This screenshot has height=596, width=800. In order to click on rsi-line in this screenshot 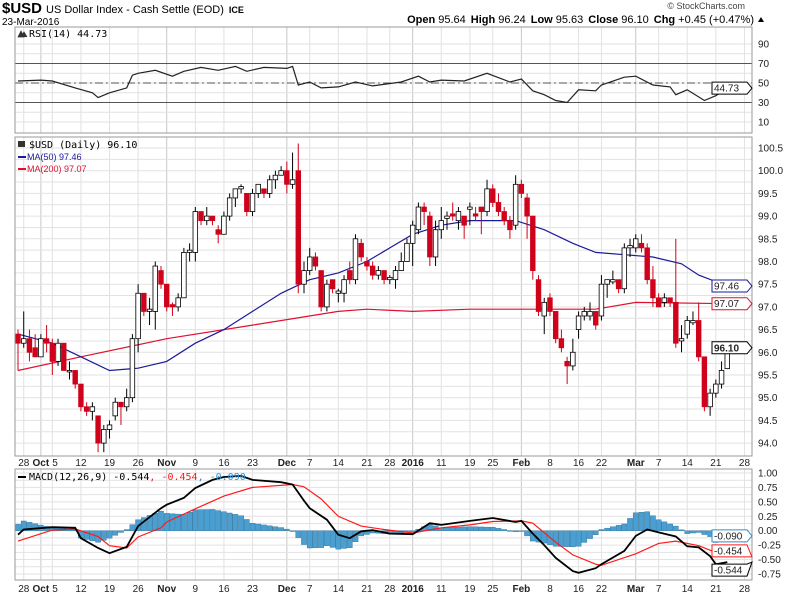, I will do `click(372, 84)`.